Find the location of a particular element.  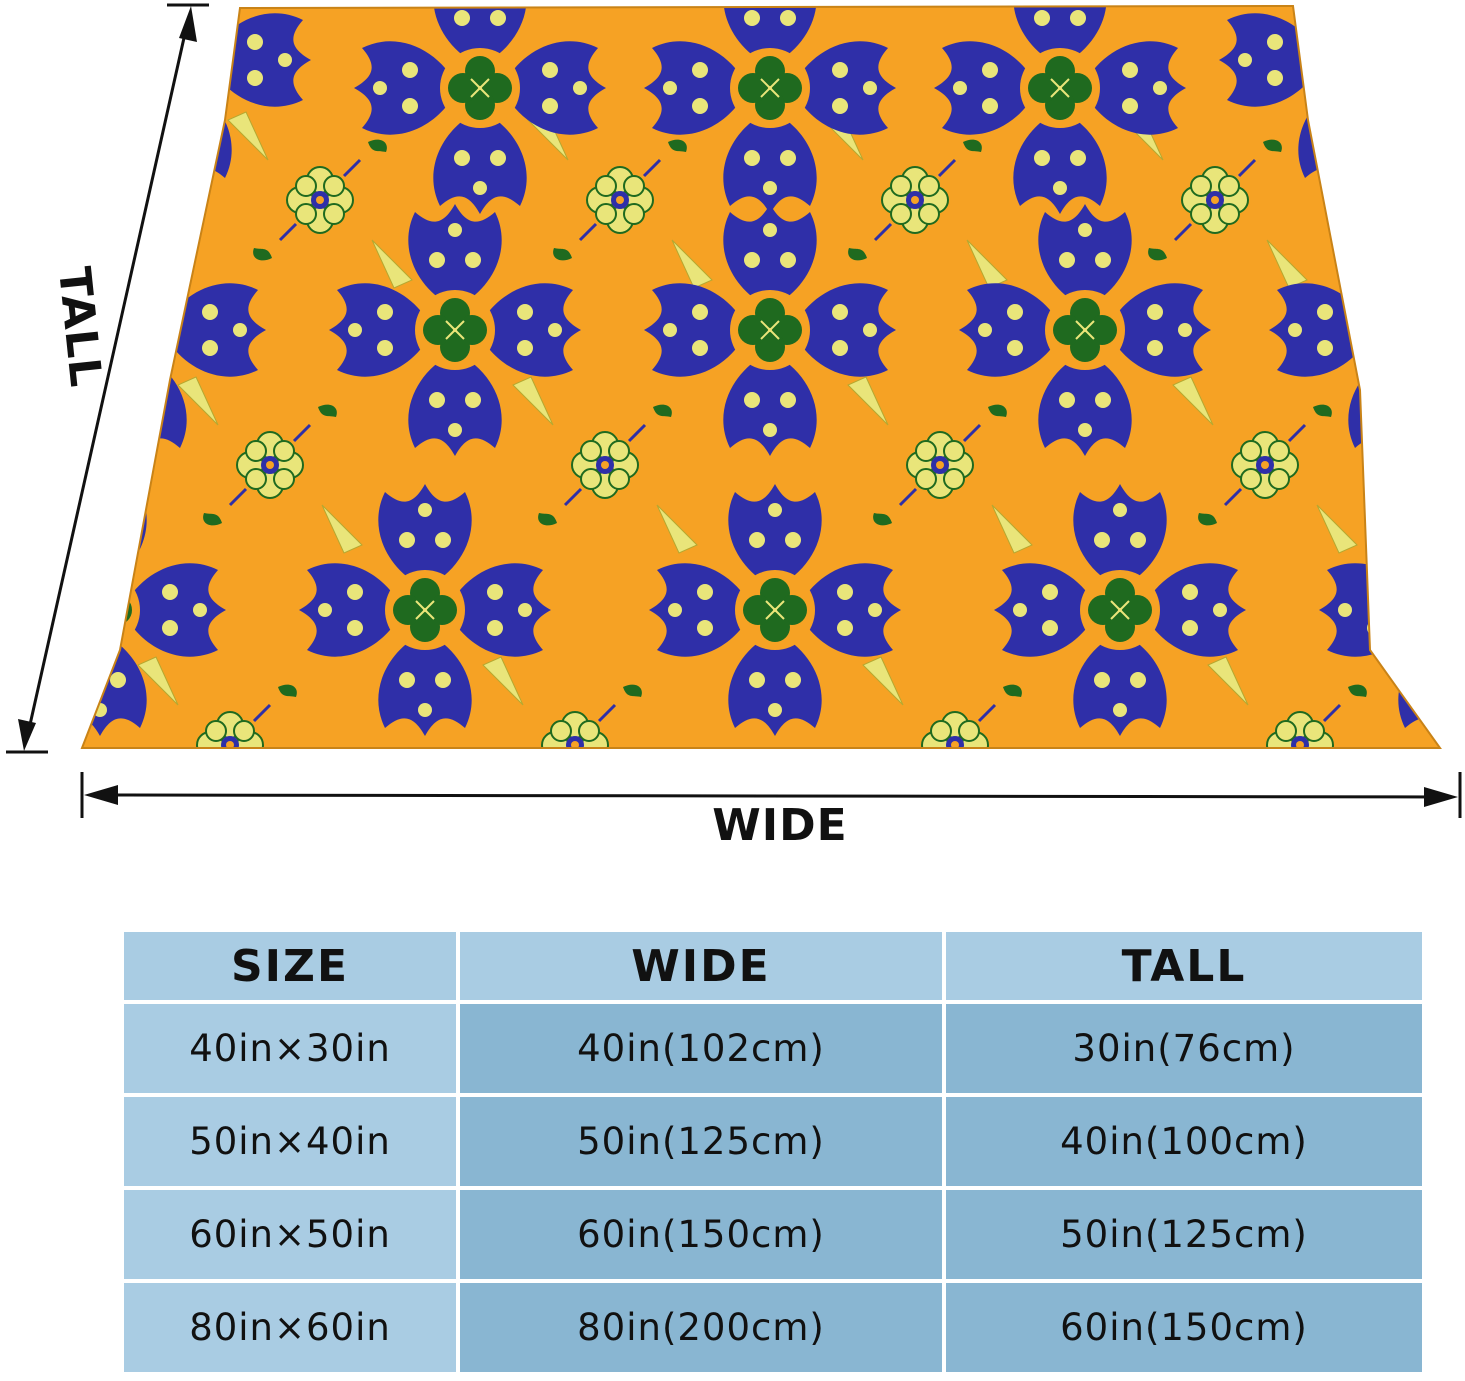

header-wide: WIDE is located at coordinates (701, 966).